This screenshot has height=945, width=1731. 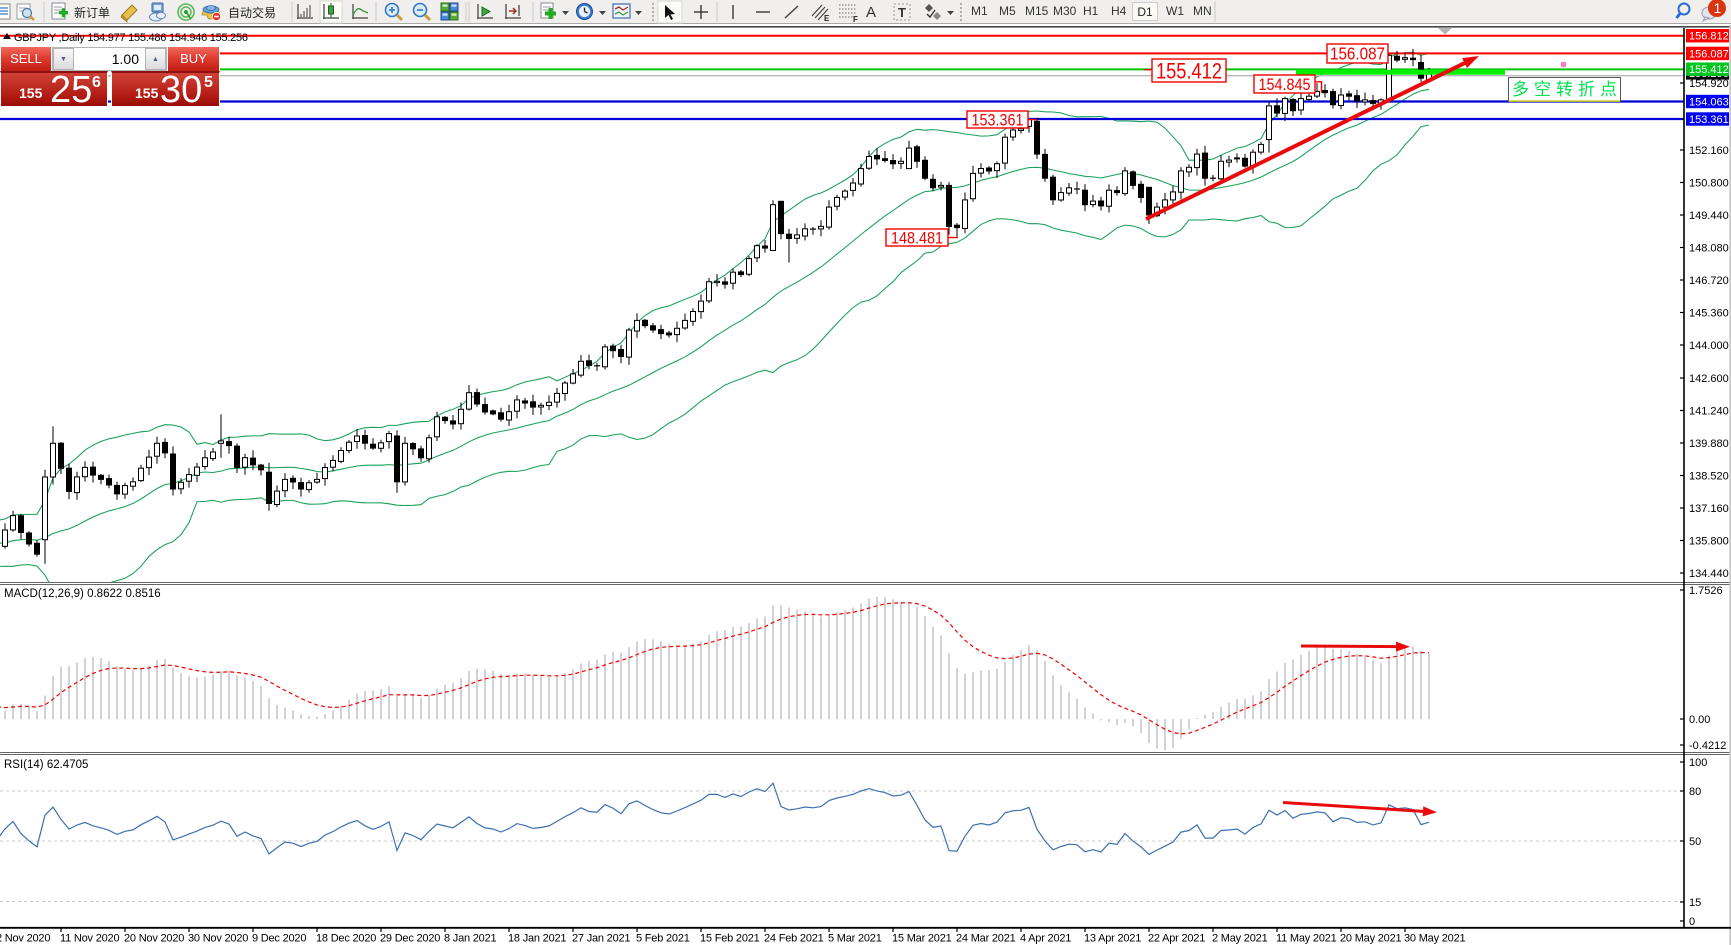 I want to click on svg-text: 20 Nov 2020, so click(x=154, y=939).